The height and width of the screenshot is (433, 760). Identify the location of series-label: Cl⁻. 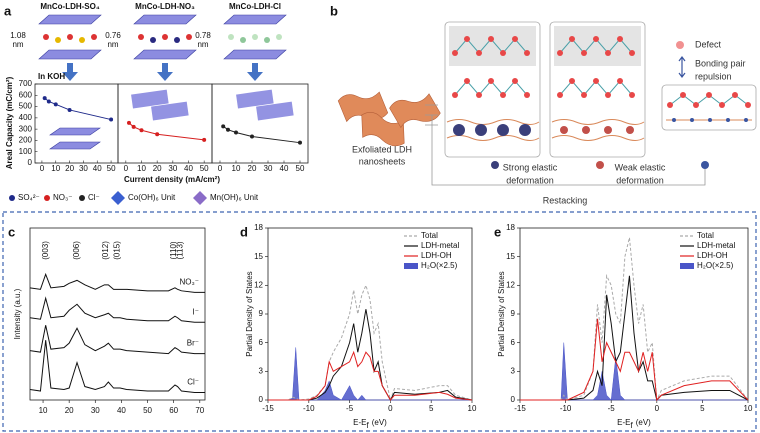
(193, 382).